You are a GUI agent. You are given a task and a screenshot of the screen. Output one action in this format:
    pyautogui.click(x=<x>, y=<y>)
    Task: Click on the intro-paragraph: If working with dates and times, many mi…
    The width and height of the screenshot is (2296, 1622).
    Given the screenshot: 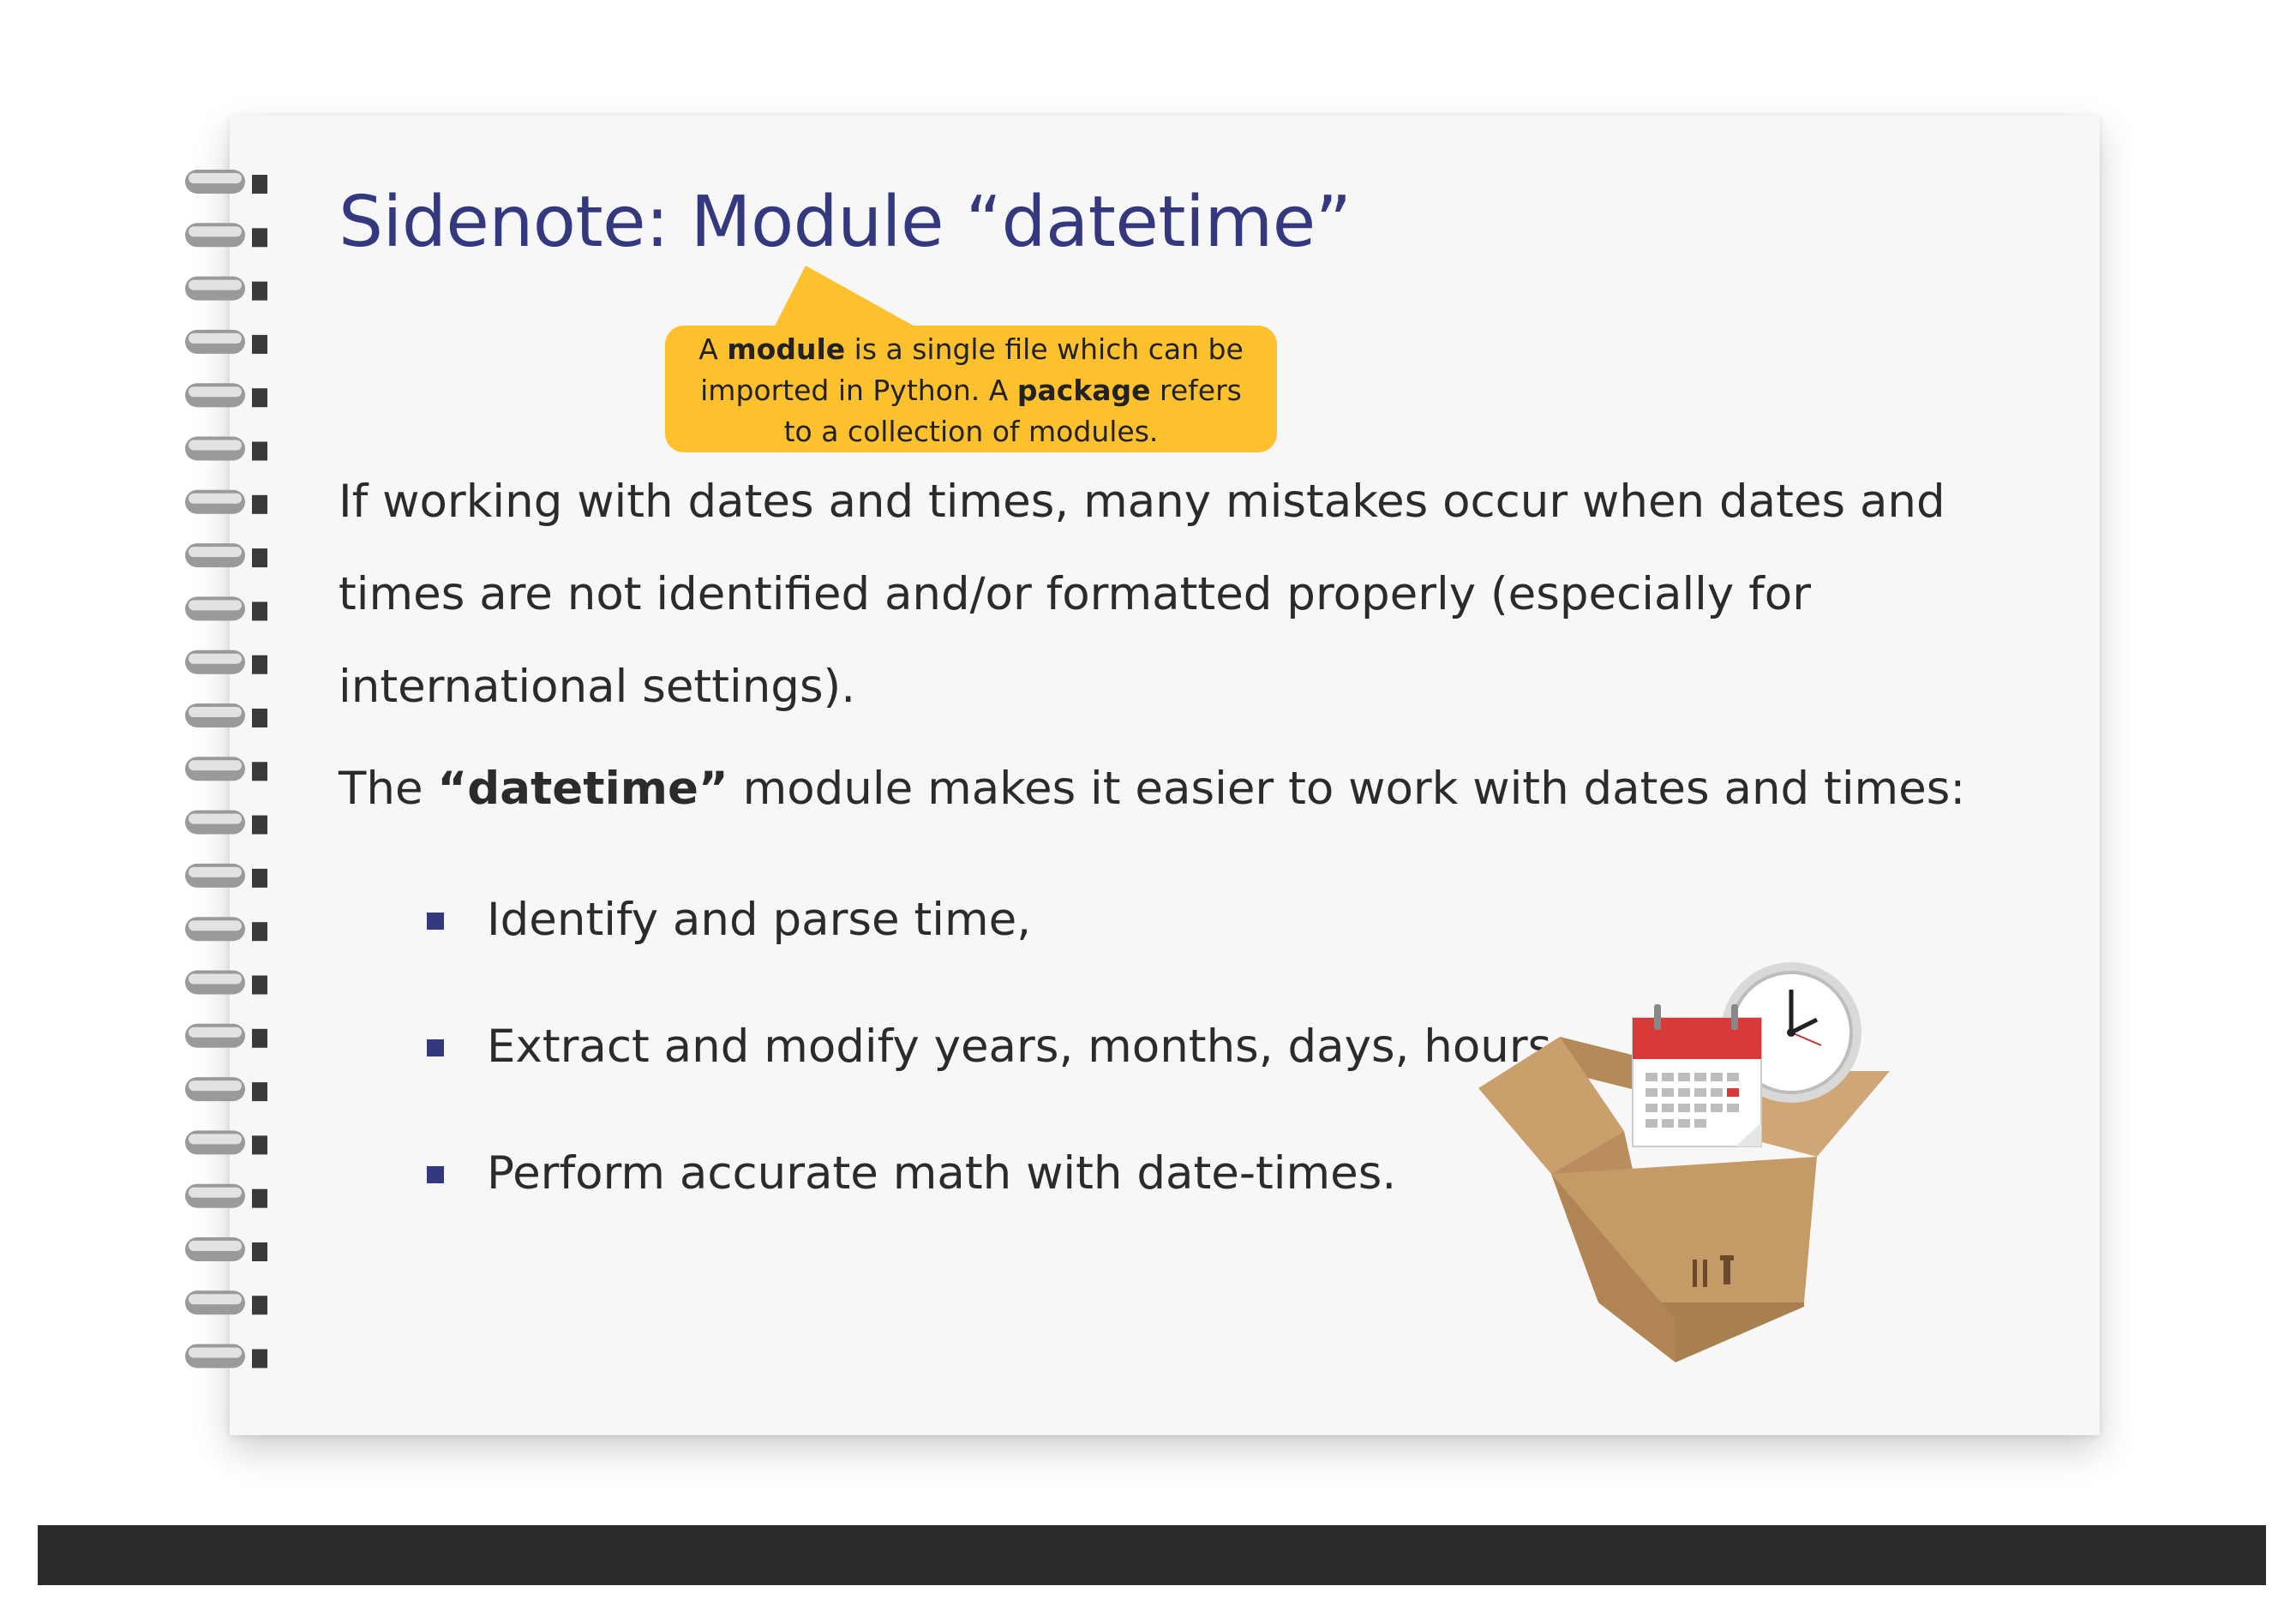 What is the action you would take?
    pyautogui.click(x=1142, y=594)
    